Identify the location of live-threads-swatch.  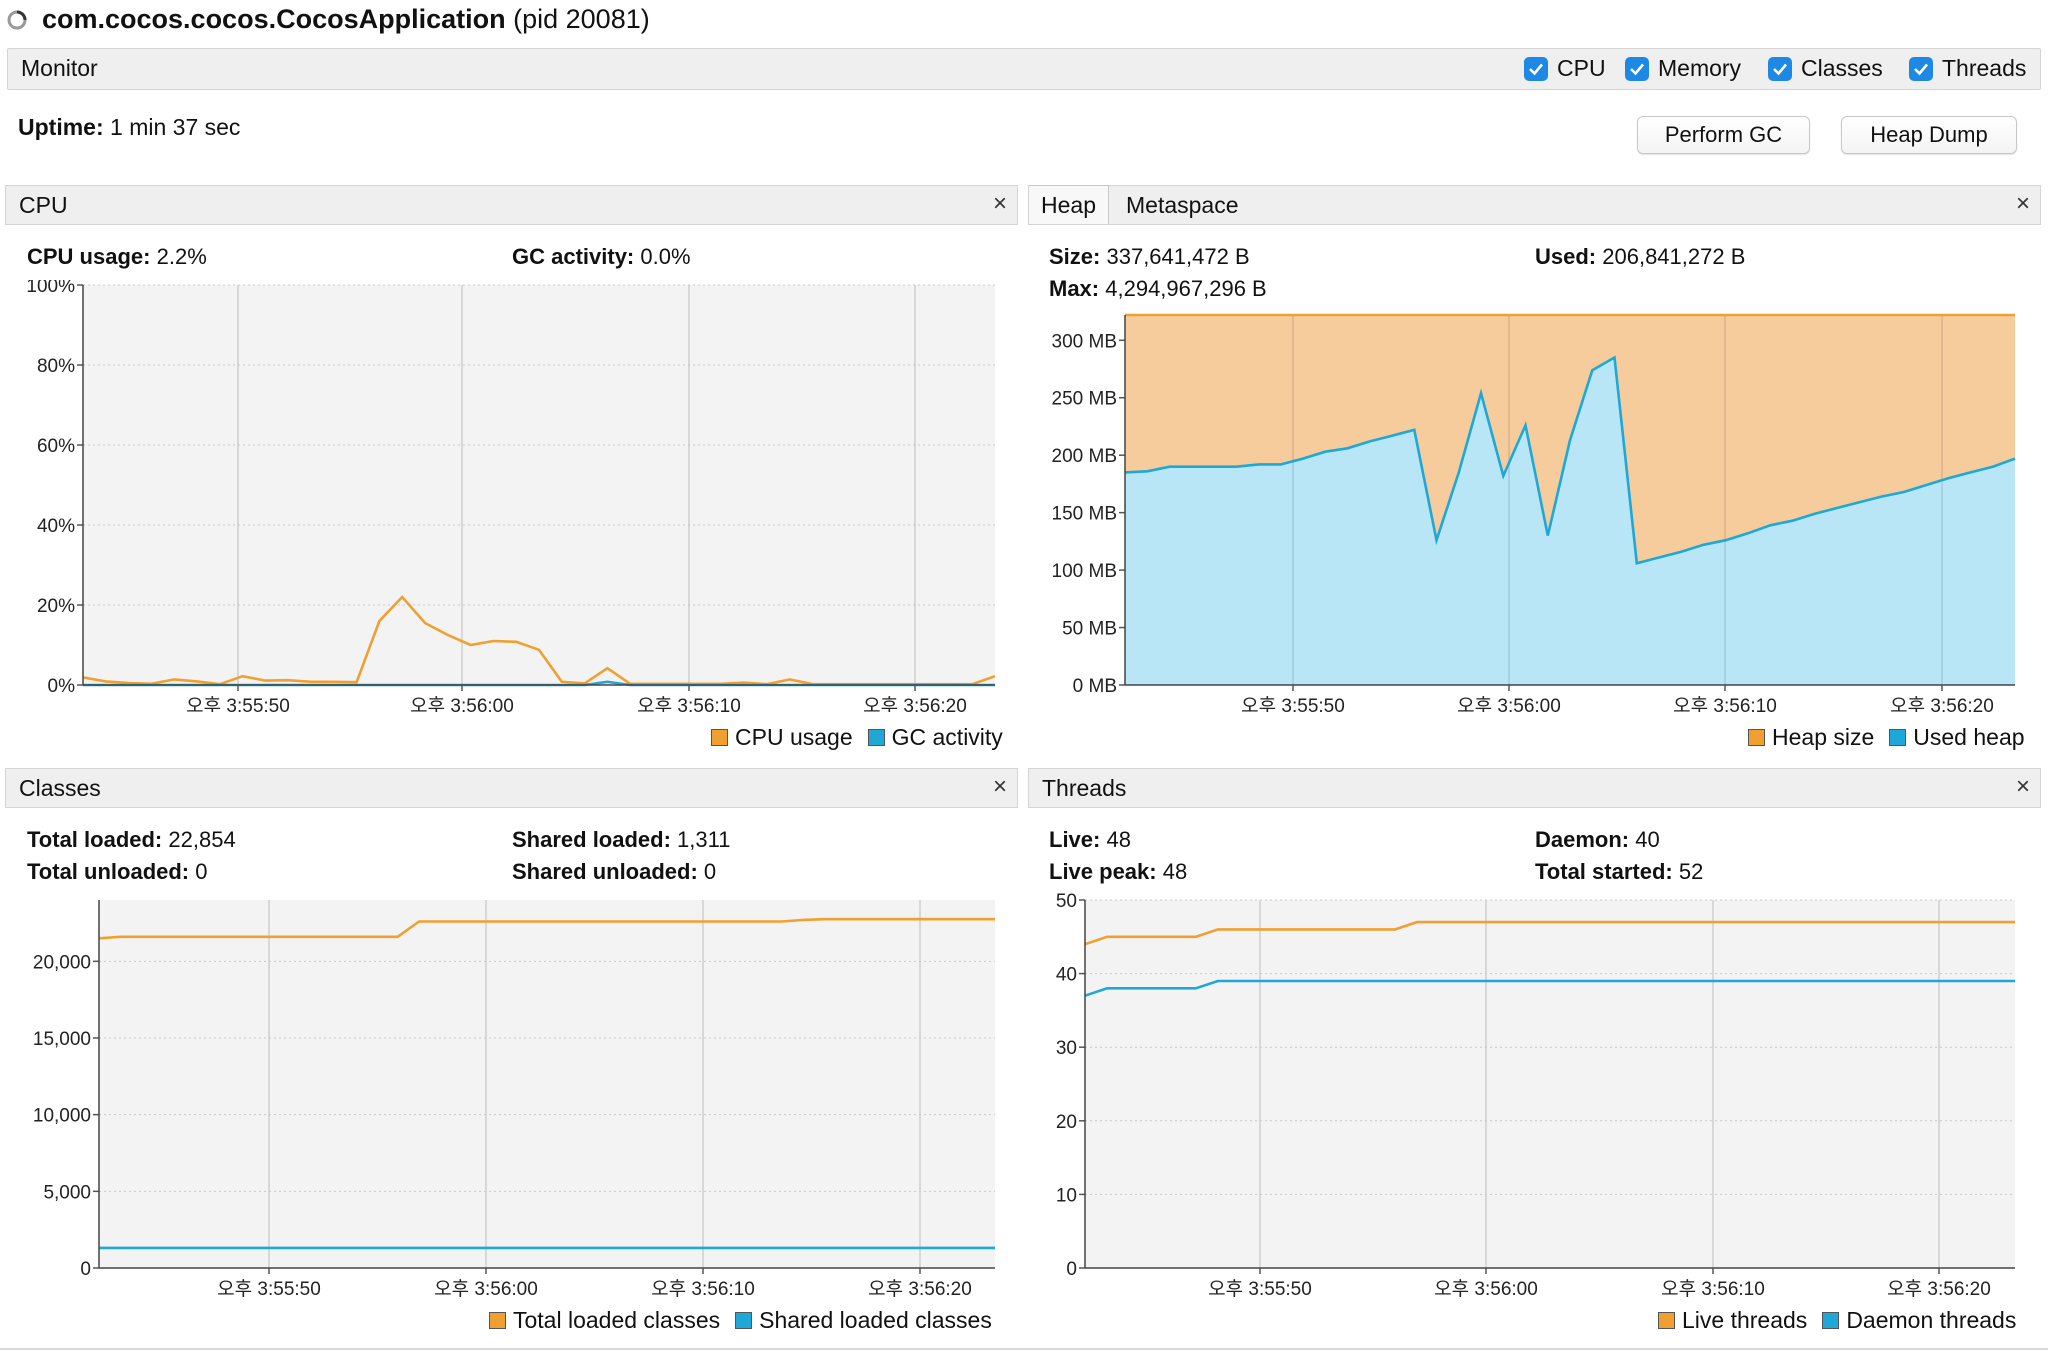
(1666, 1320).